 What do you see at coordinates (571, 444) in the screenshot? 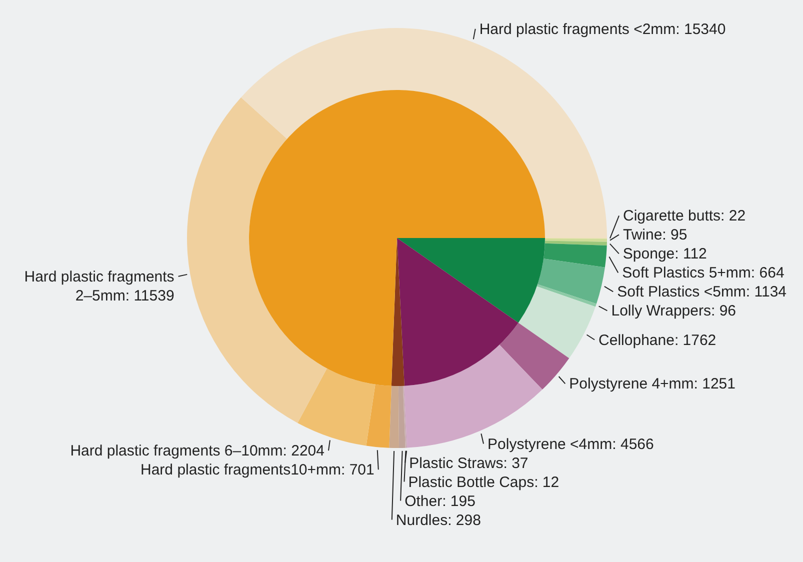
I see `slice-label: Polystyrene <4mm: 4566` at bounding box center [571, 444].